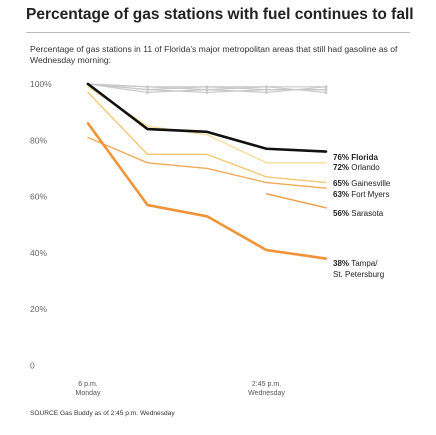  What do you see at coordinates (38, 253) in the screenshot?
I see `y-tick-label: 40%` at bounding box center [38, 253].